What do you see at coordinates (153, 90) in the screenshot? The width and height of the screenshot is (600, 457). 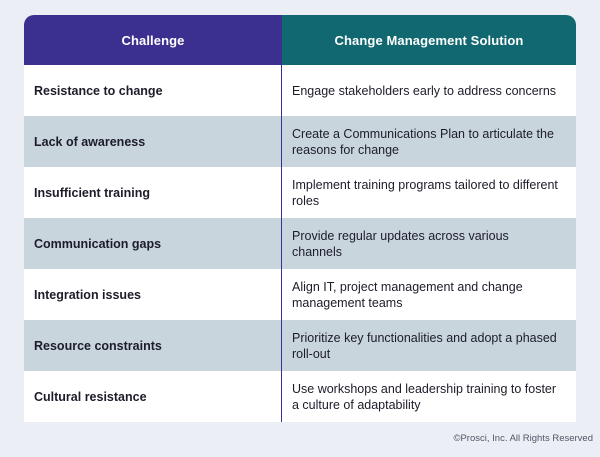 I see `challenge-cell: Resistance to change` at bounding box center [153, 90].